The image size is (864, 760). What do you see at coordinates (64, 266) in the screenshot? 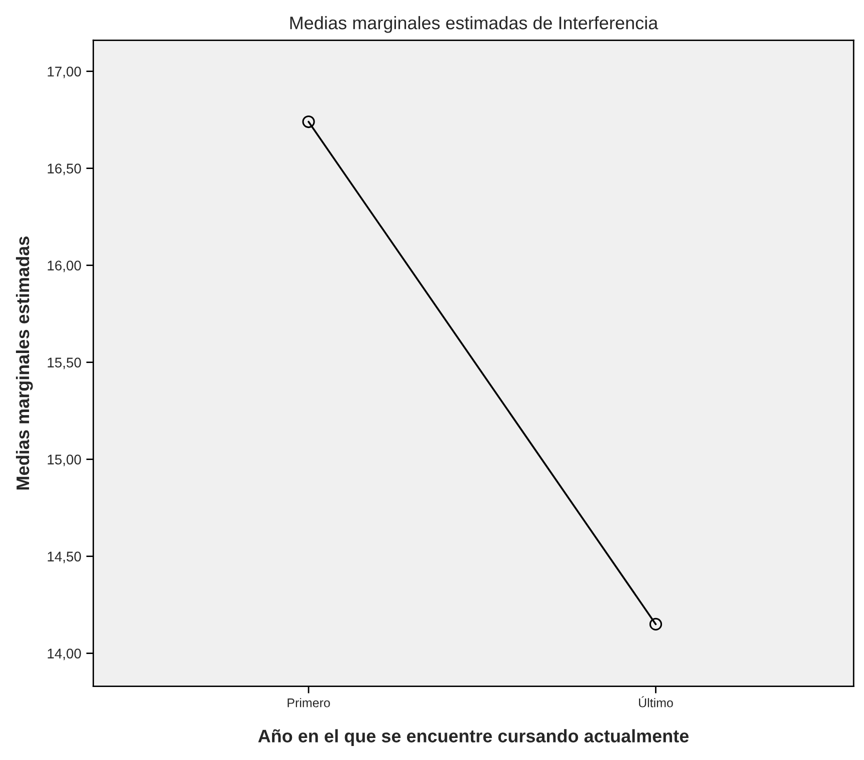
I see `y-tick-label: 16,00` at bounding box center [64, 266].